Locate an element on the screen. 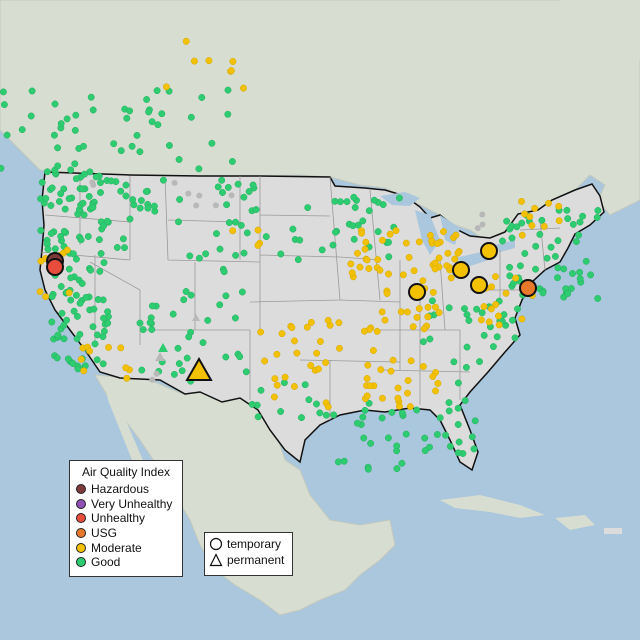 This screenshot has width=640, height=640. legend-item-moderate: Moderate is located at coordinates (126, 547).